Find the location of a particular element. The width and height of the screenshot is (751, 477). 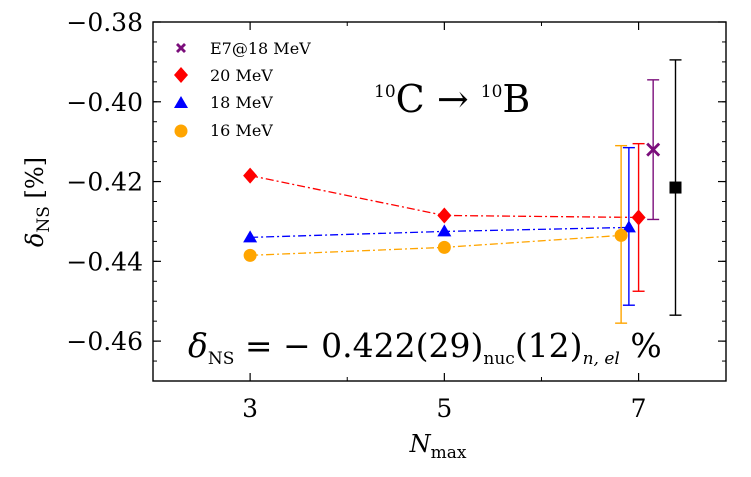

legend-item-16mev: 16 MeV is located at coordinates (223, 130).